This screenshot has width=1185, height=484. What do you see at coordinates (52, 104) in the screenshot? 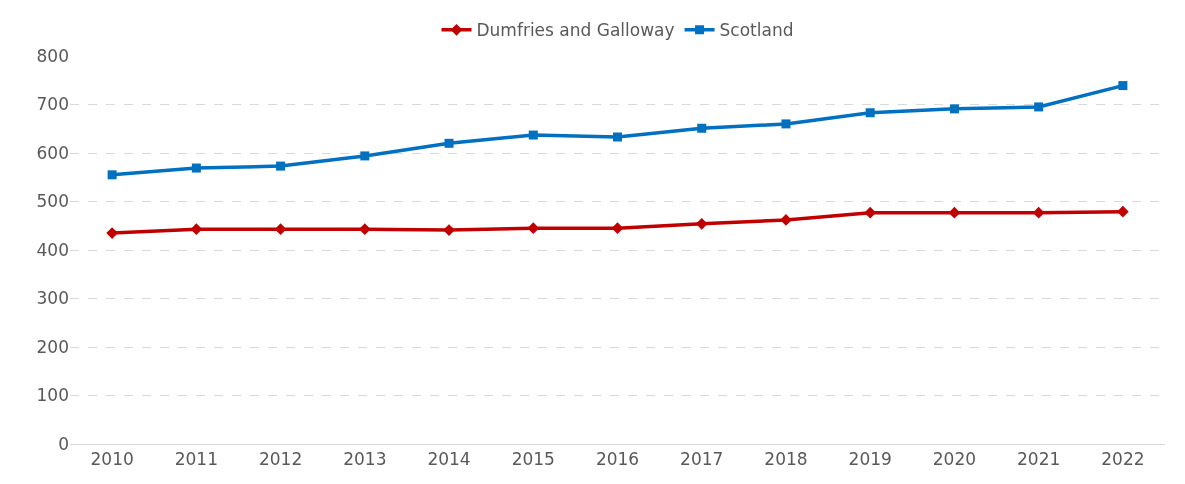
I see `y-tick-label: 700` at bounding box center [52, 104].